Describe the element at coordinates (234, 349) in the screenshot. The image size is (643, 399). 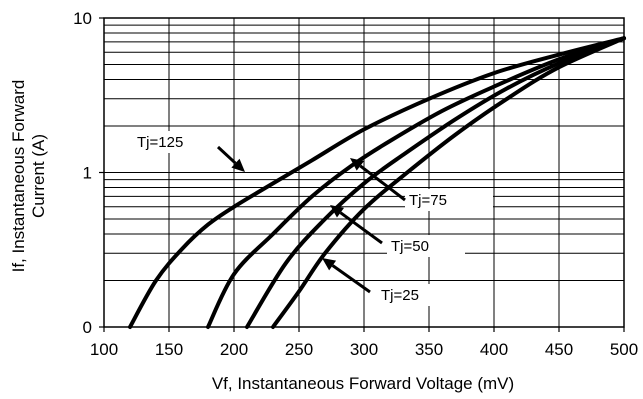
I see `x-tick-label: 200` at that location.